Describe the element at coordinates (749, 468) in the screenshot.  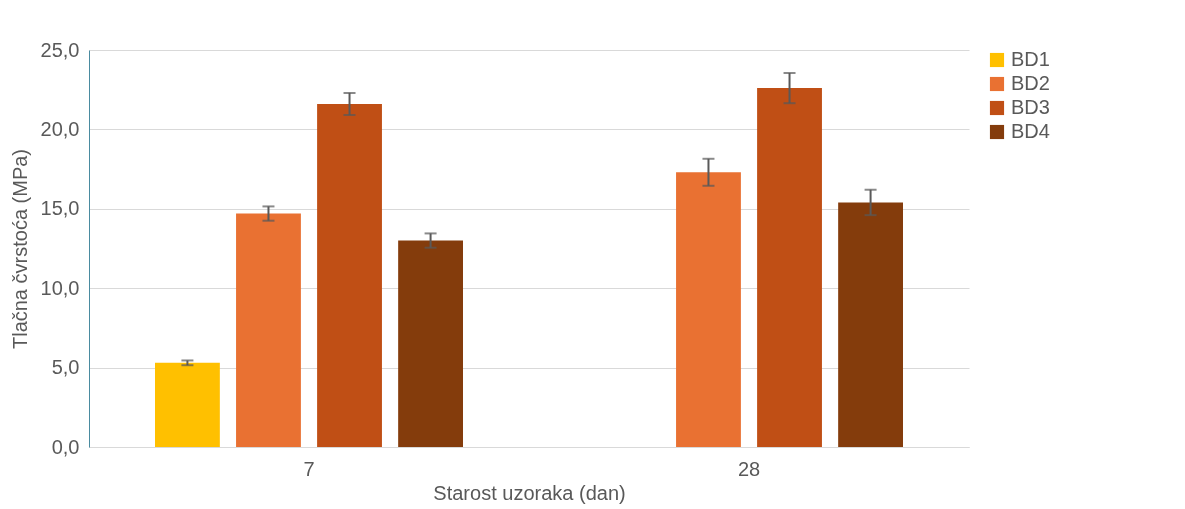
I see `x-tick-label: 28` at that location.